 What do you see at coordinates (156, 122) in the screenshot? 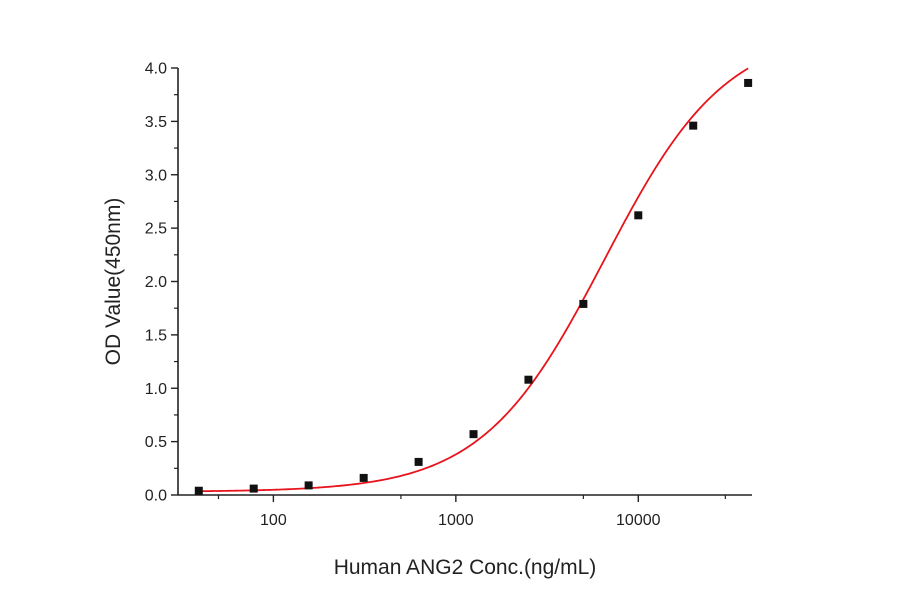
I see `y-tick-label: 3.5` at bounding box center [156, 122].